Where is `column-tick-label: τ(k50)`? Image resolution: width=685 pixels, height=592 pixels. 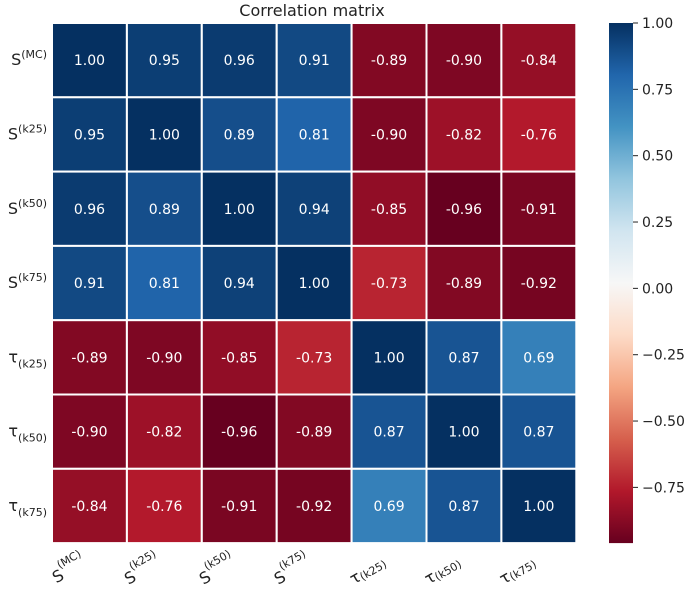
column-tick-label: τ(k50) is located at coordinates (442, 571).